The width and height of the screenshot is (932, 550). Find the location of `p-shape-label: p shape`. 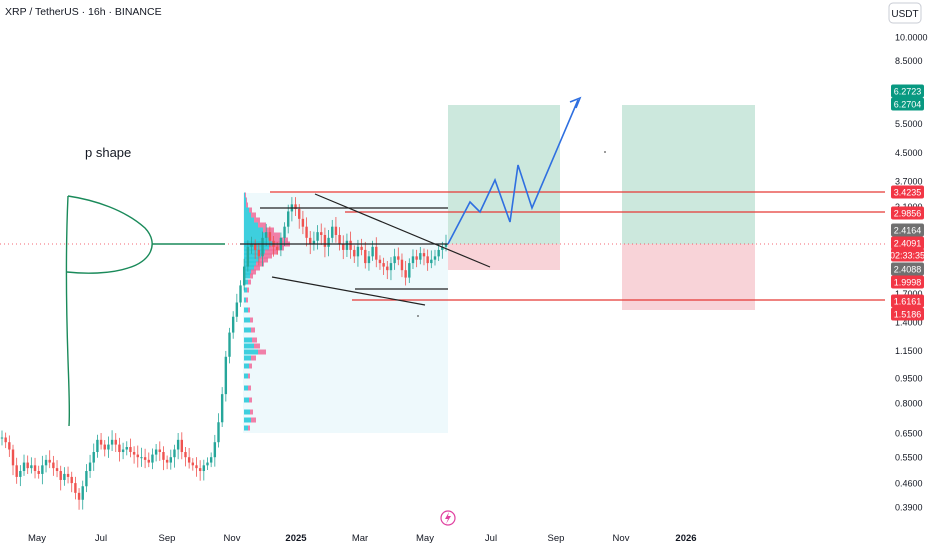

p-shape-label: p shape is located at coordinates (108, 152).